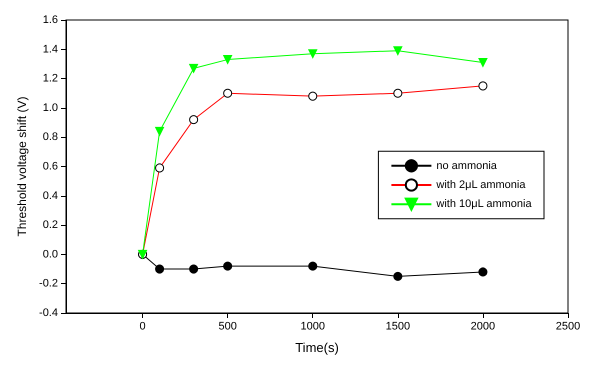 This screenshot has width=602, height=370. Describe the element at coordinates (50, 49) in the screenshot. I see `y-tick-label: 1.4` at that location.